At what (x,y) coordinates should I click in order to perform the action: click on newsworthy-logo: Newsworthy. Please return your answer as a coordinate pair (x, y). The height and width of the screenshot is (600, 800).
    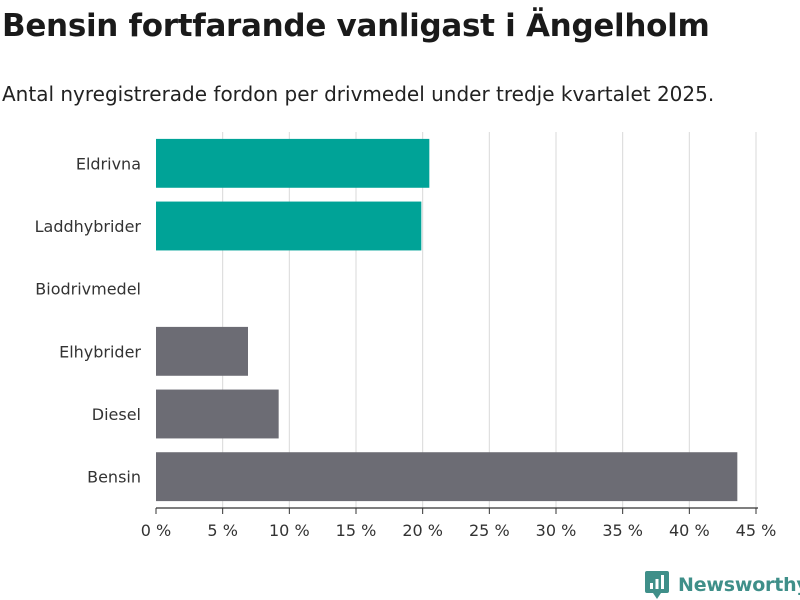
    Looking at the image, I should click on (722, 585).